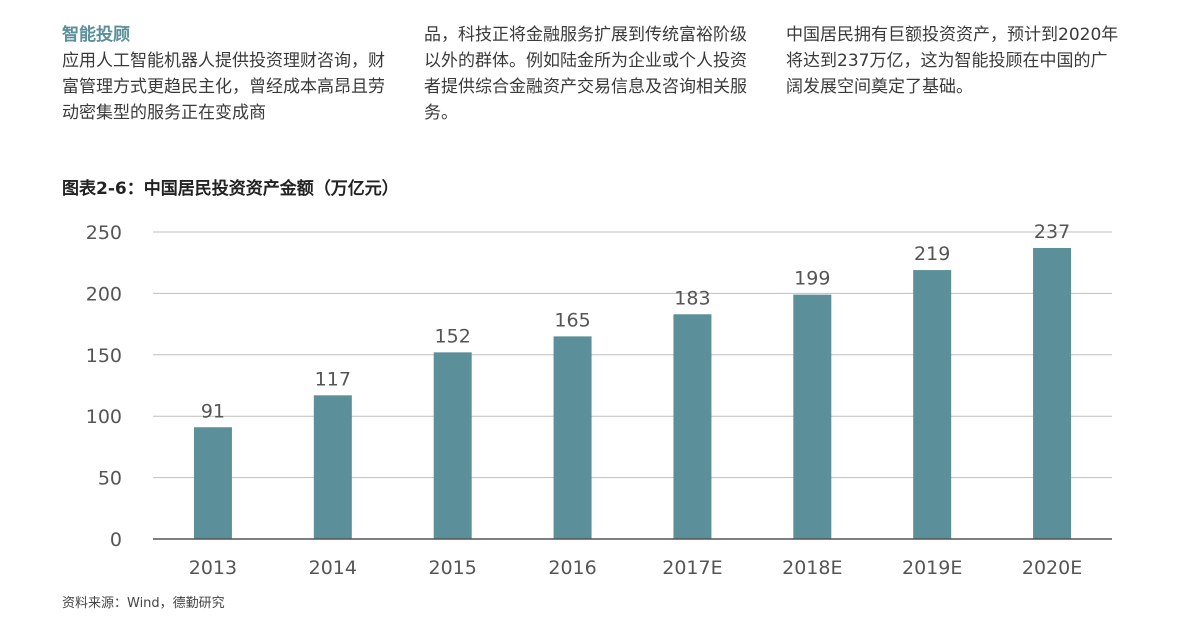 This screenshot has width=1178, height=624. I want to click on y-tick-label: 200, so click(104, 294).